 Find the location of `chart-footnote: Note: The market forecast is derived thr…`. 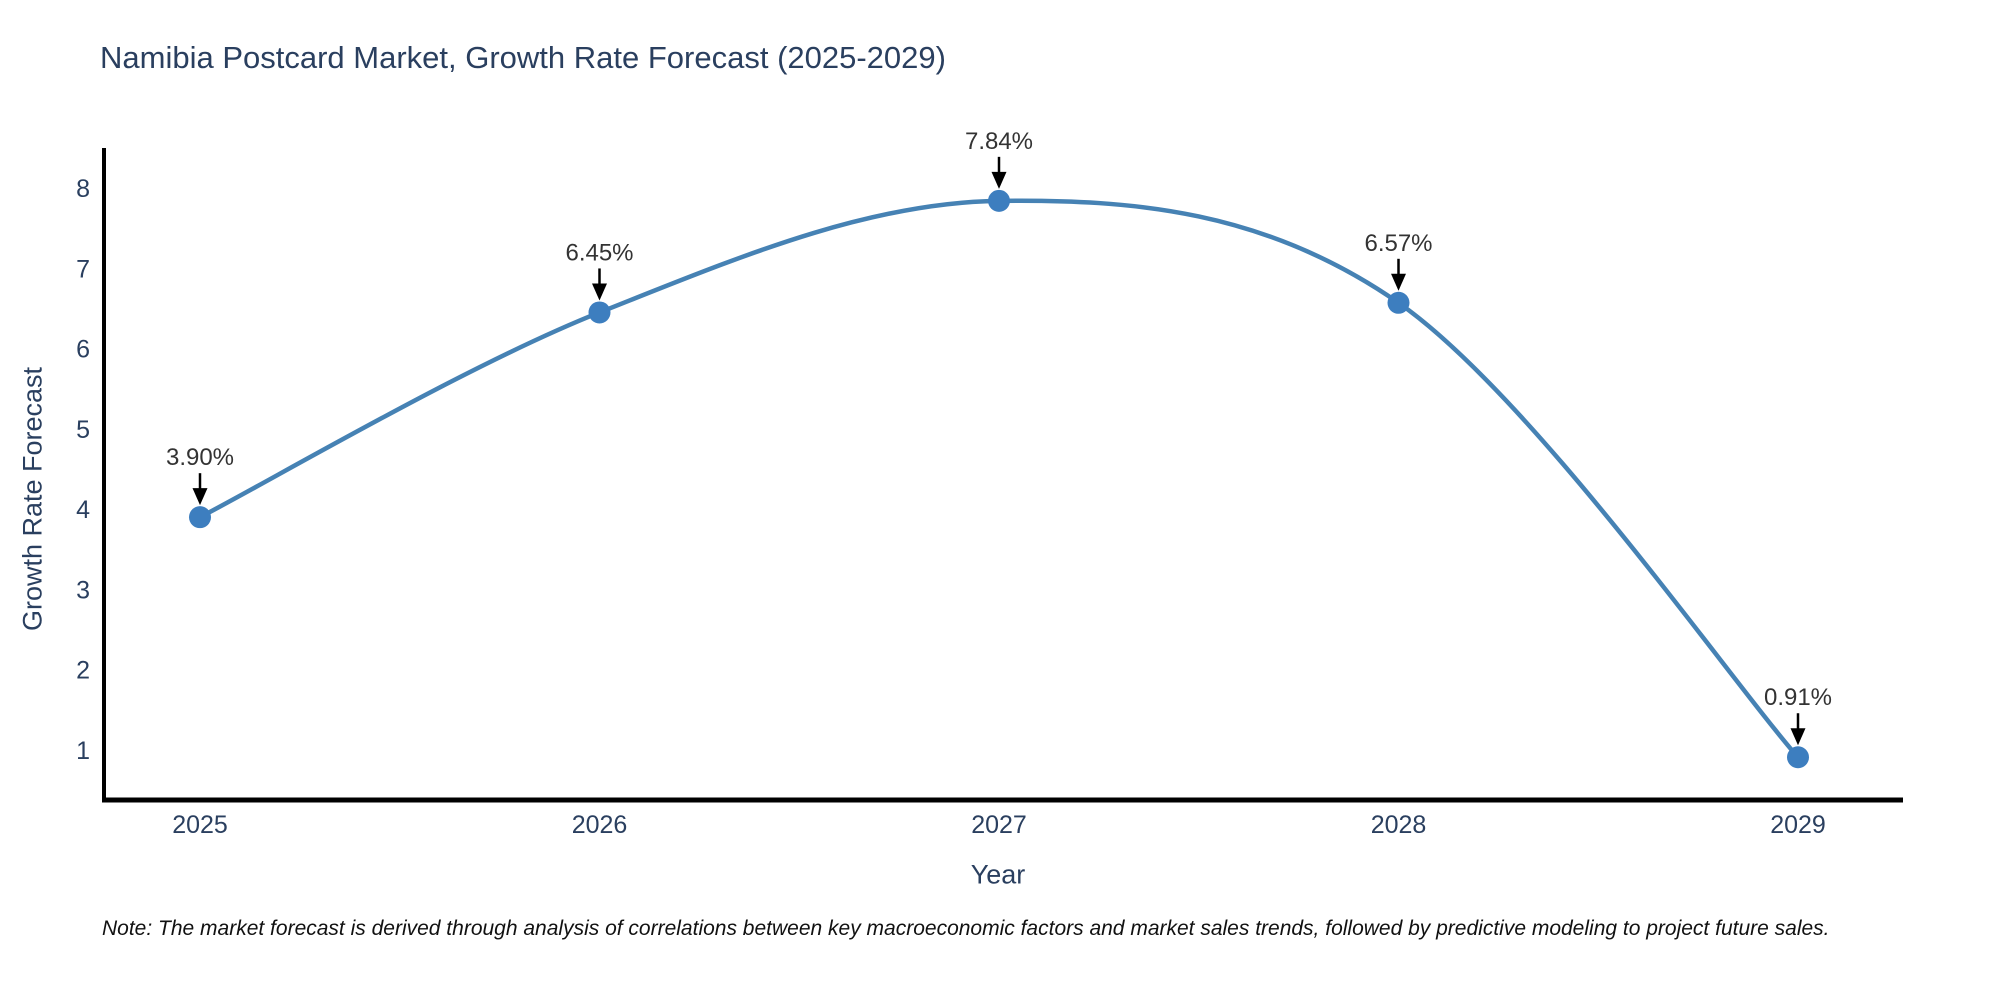

chart-footnote: Note: The market forecast is derived thr… is located at coordinates (966, 928).